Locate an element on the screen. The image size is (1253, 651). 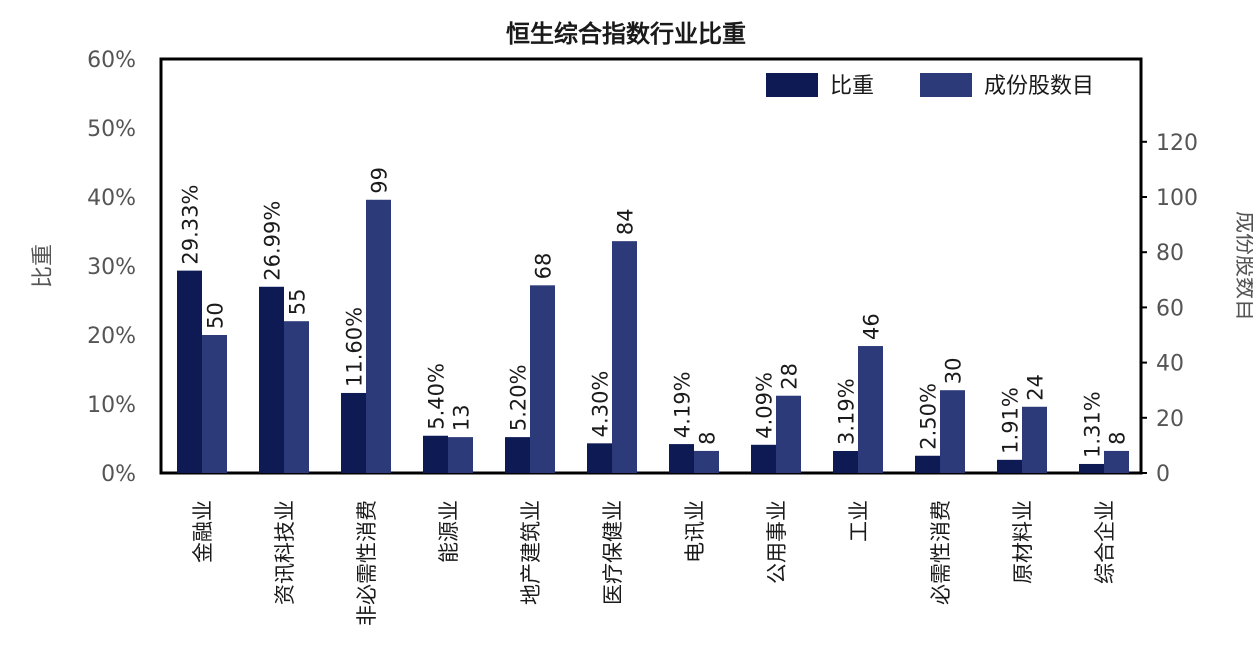
data-label-weight: 1.91% is located at coordinates (1011, 420).